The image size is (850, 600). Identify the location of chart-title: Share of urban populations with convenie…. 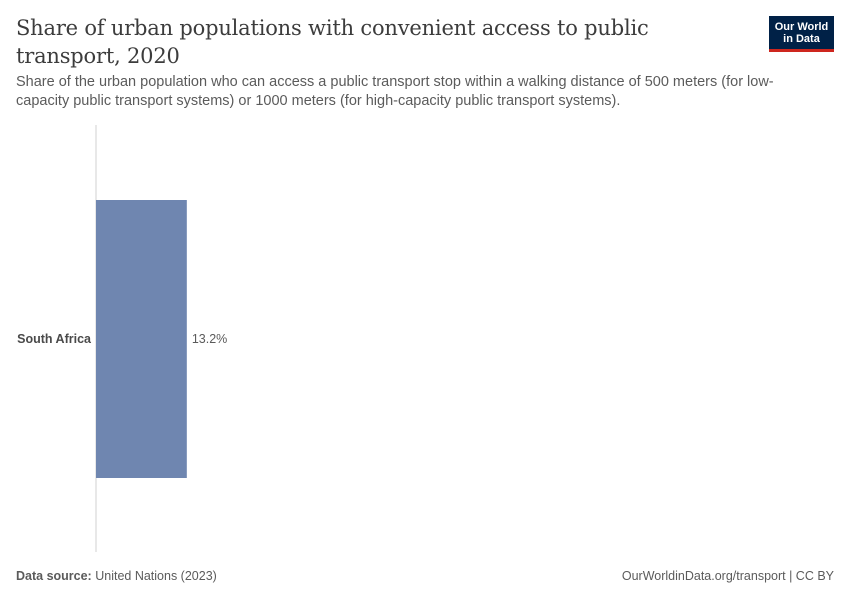
(332, 42).